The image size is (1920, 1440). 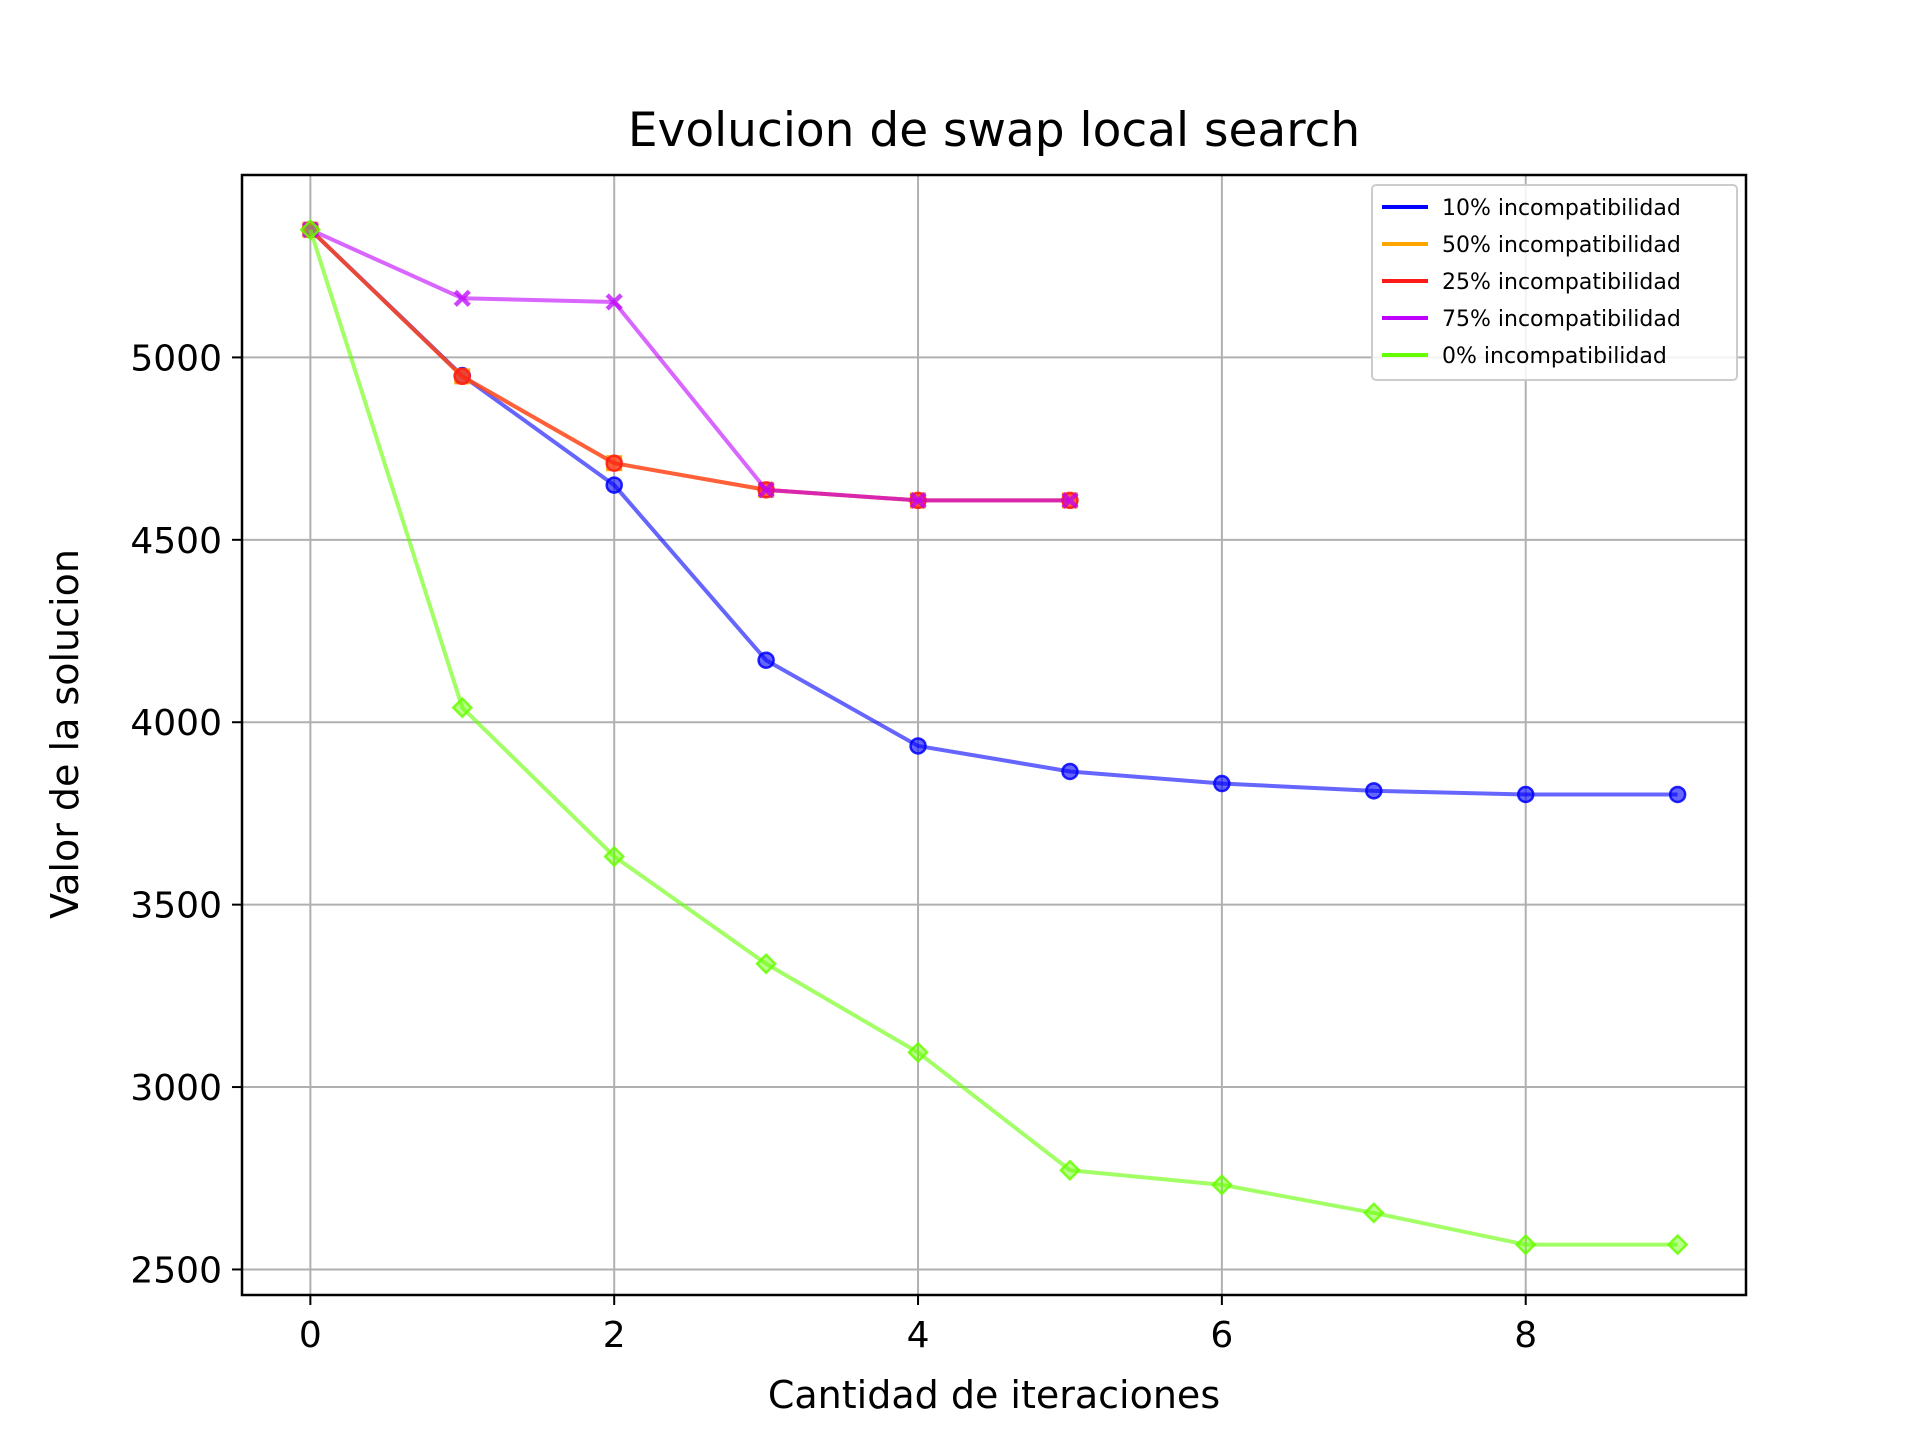 I want to click on x-tick-label: 8, so click(x=1525, y=1335).